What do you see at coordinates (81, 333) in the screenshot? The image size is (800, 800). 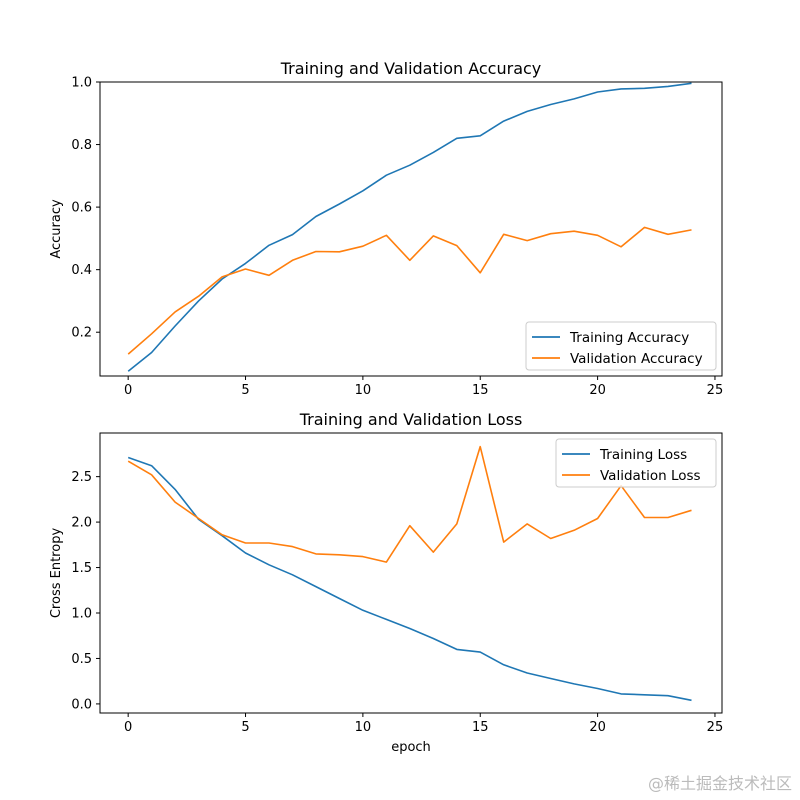 I see `y-tick-label: 0.2` at bounding box center [81, 333].